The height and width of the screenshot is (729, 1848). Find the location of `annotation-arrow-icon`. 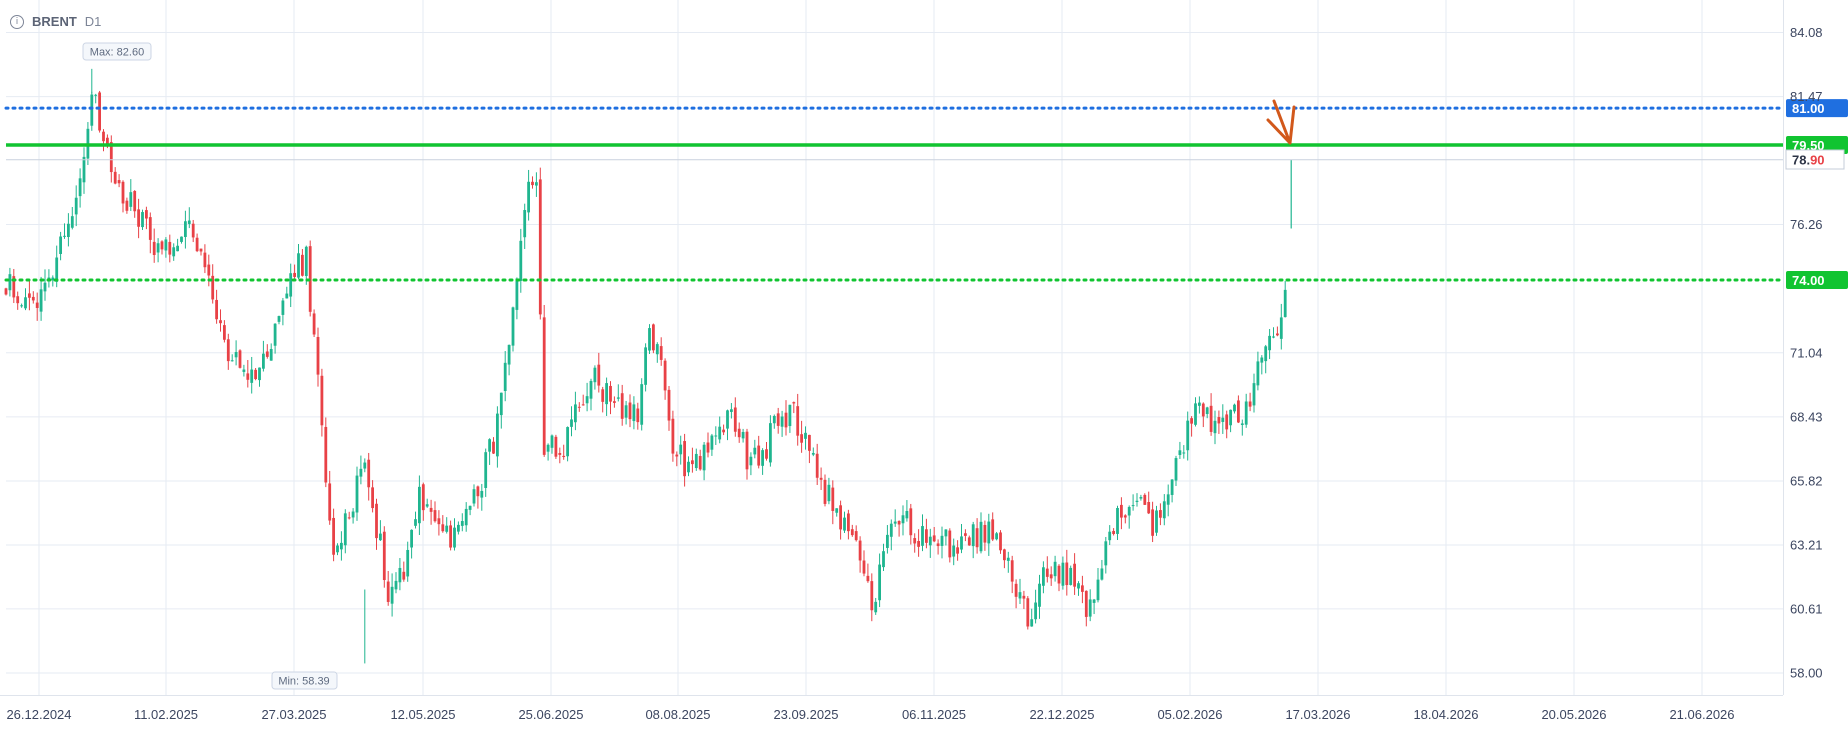

annotation-arrow-icon is located at coordinates (1281, 122).